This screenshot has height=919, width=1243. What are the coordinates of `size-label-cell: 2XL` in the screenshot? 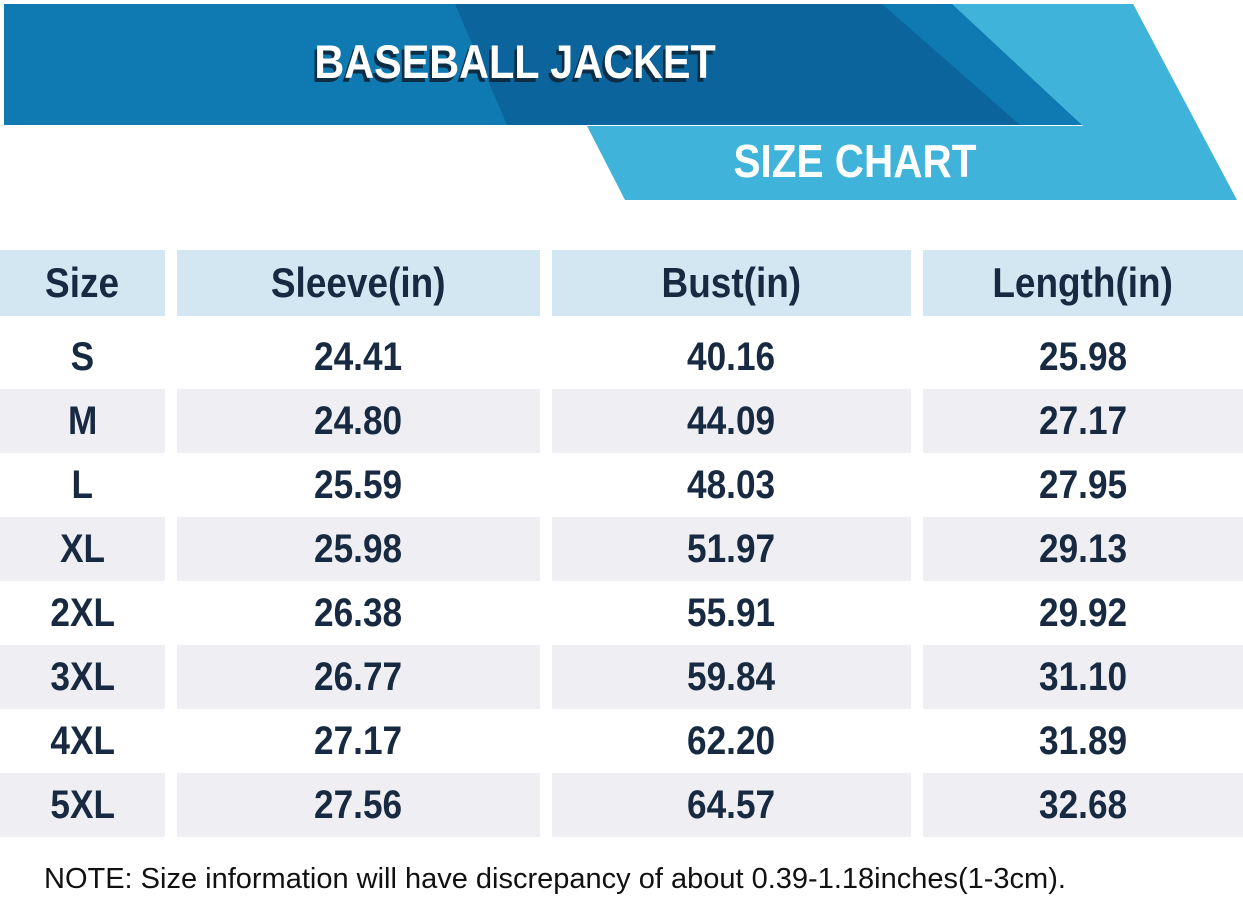 It's located at (82, 612).